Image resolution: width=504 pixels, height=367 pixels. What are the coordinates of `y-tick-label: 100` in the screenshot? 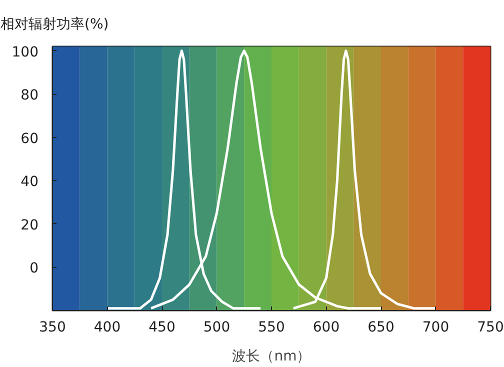 It's located at (25, 52).